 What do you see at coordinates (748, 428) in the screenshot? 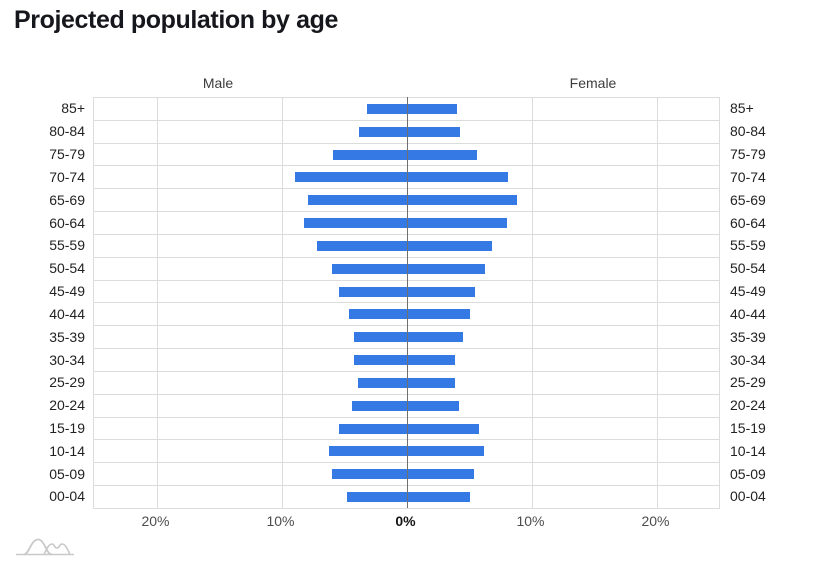
I see `age-label-right: 15-19` at bounding box center [748, 428].